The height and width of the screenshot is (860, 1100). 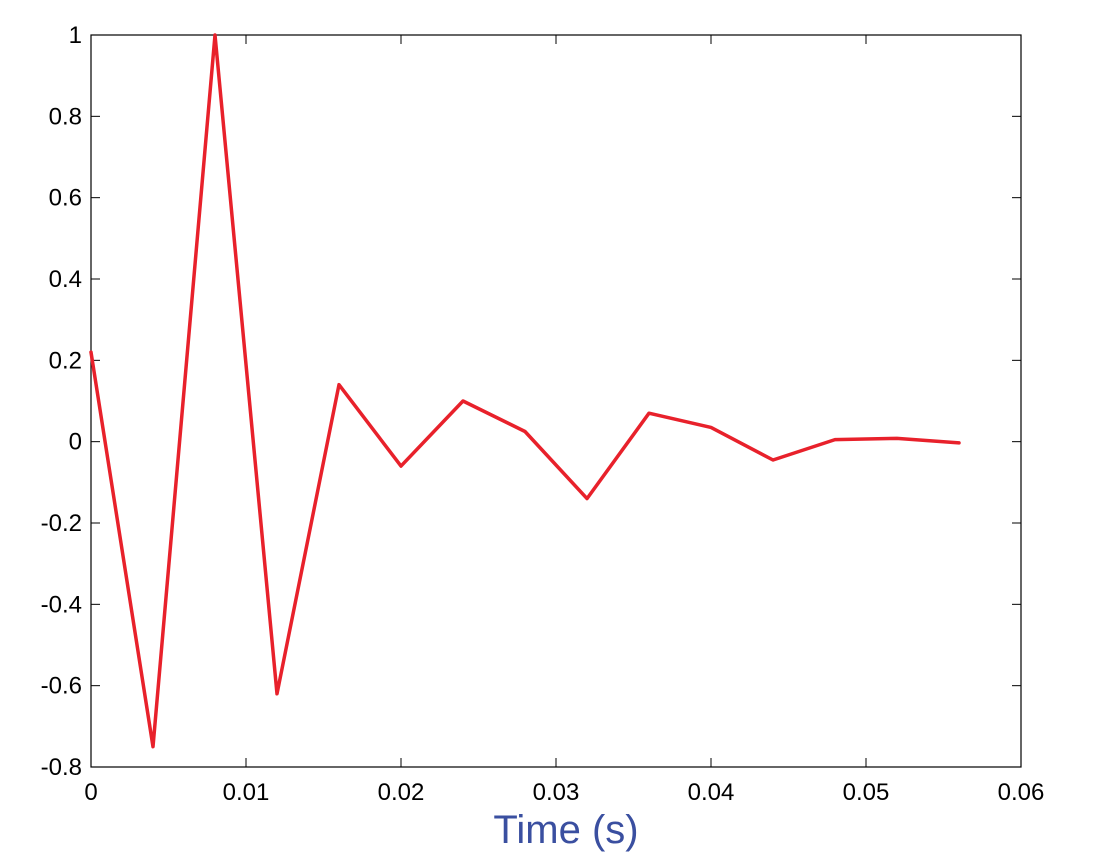 What do you see at coordinates (65, 360) in the screenshot?
I see `y-tick-label: 0.2` at bounding box center [65, 360].